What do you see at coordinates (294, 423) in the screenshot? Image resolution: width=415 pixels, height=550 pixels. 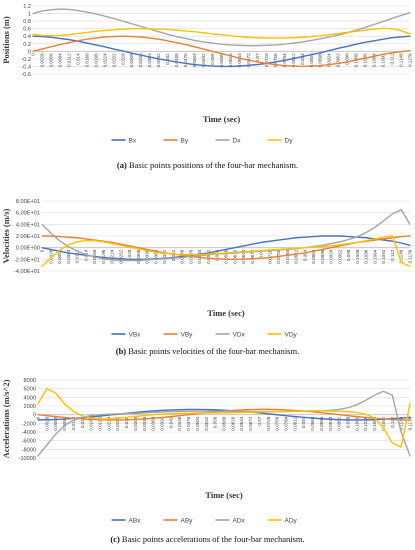 I see `x-tick-label: 0.0812` at bounding box center [294, 423].